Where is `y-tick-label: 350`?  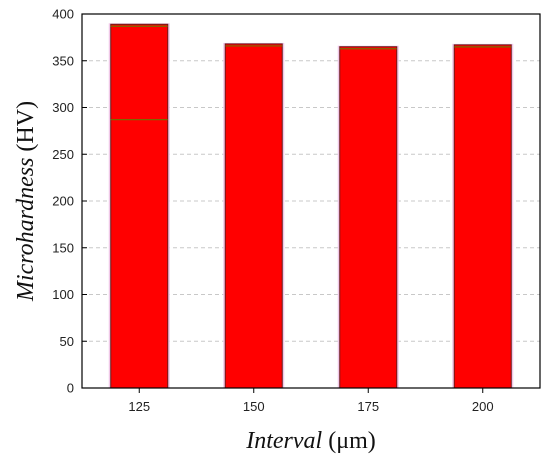 y-tick-label: 350 is located at coordinates (63, 60).